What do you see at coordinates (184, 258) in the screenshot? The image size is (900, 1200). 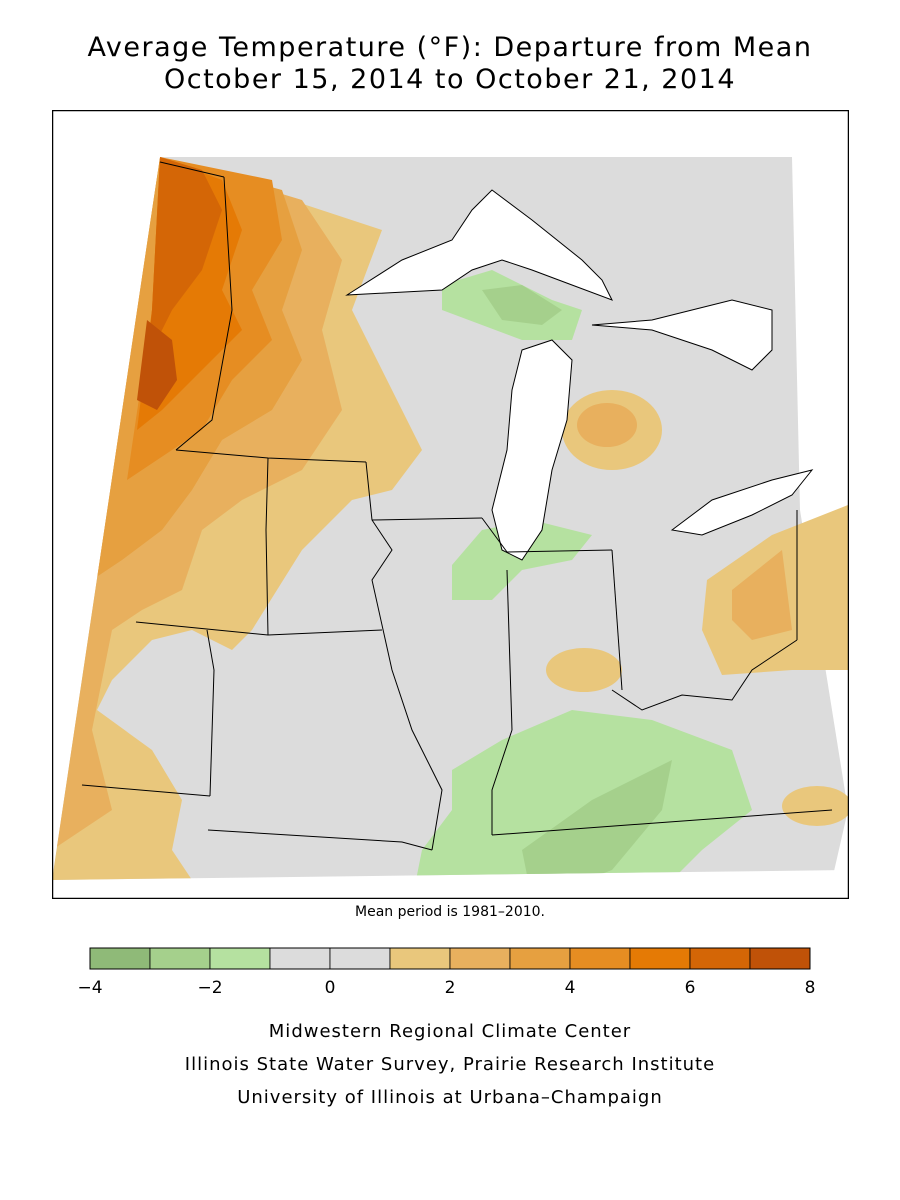 I see `warm-region-6-7-west` at bounding box center [184, 258].